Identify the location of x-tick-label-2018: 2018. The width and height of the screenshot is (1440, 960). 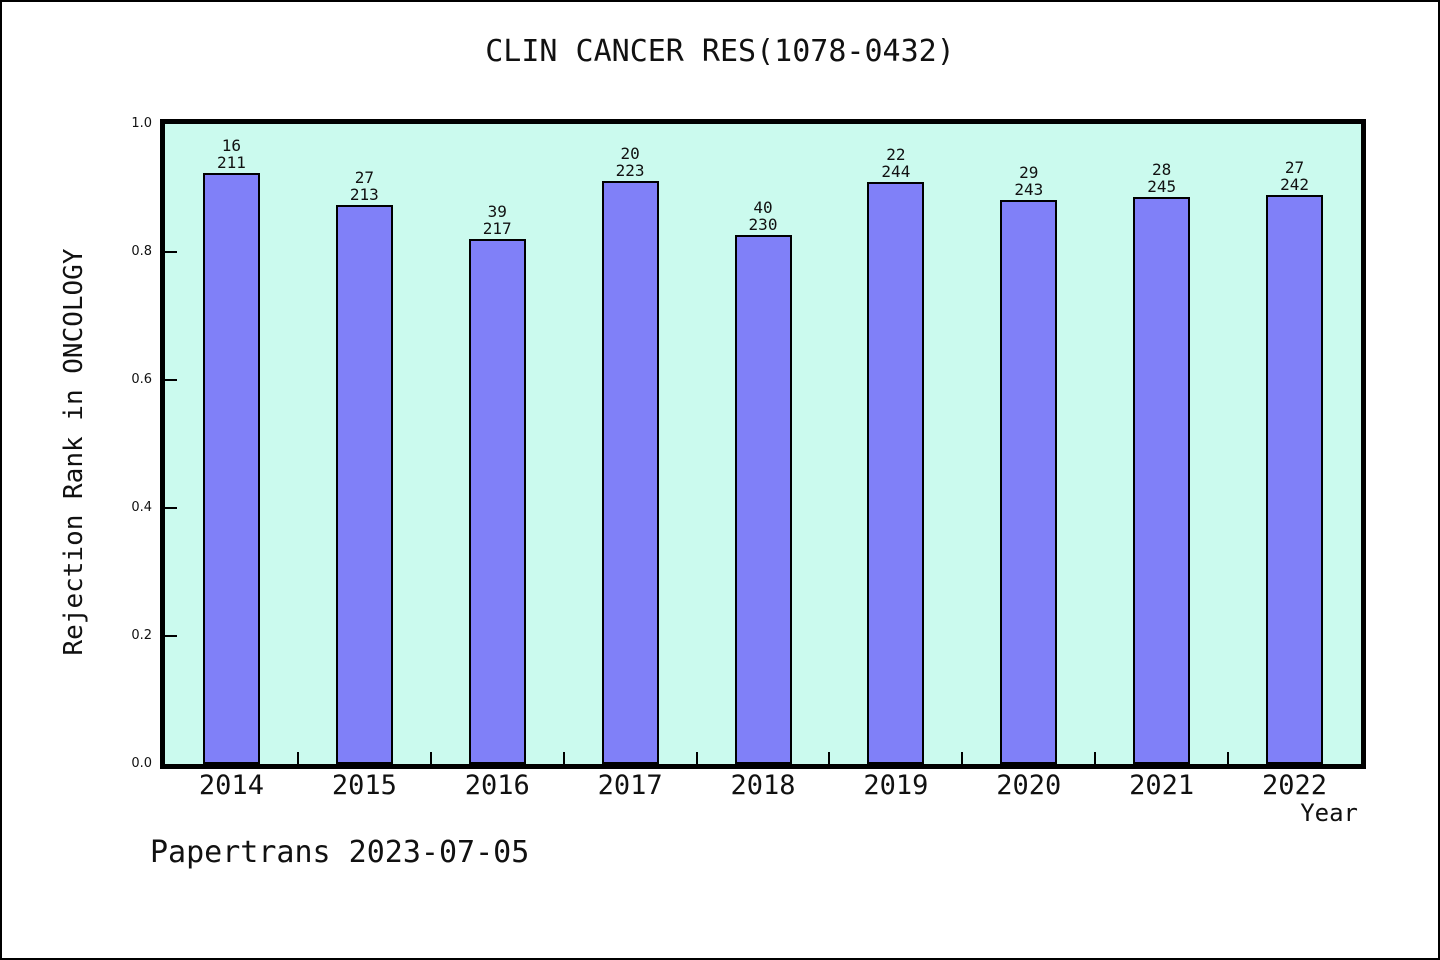
(763, 785).